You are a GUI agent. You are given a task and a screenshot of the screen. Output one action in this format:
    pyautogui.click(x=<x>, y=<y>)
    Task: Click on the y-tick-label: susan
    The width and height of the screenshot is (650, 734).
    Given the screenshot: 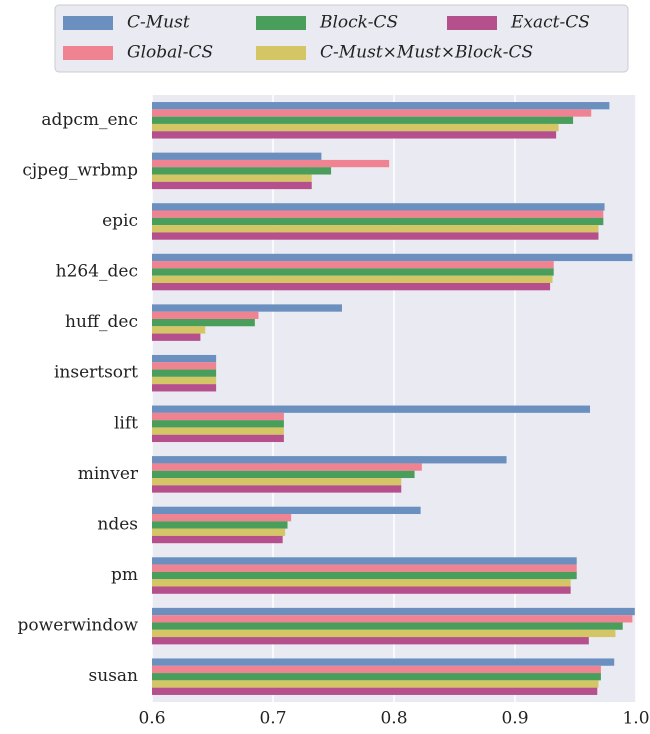 What is the action you would take?
    pyautogui.click(x=114, y=676)
    